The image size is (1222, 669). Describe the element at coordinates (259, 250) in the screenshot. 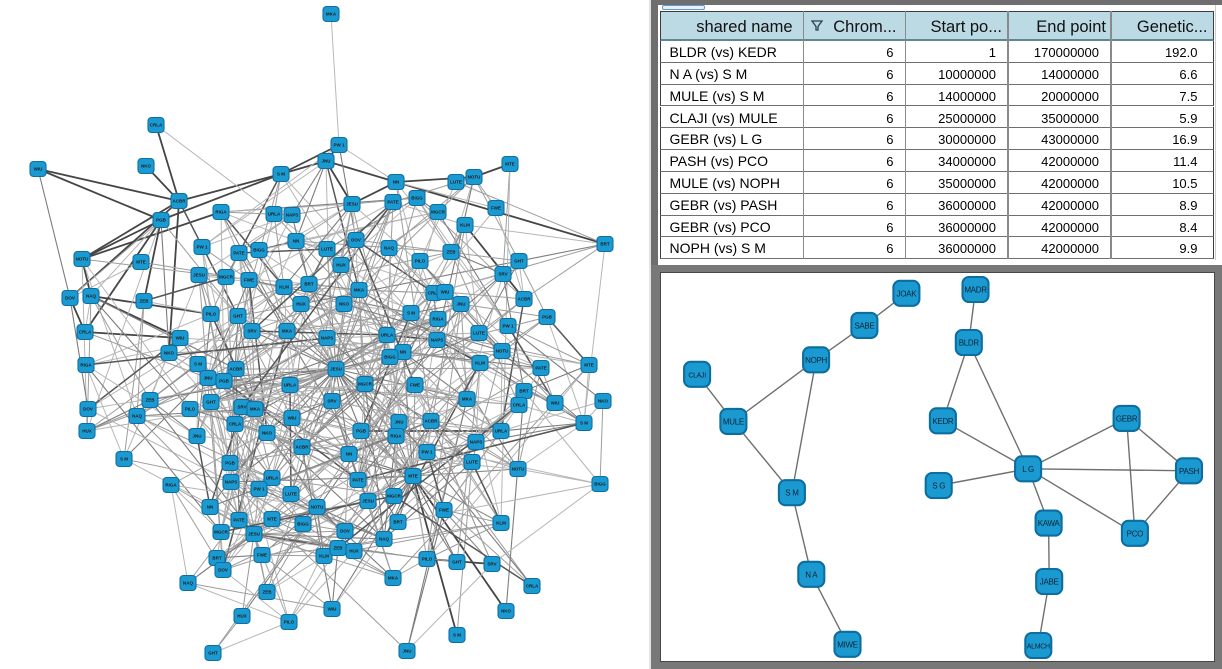

I see `svg-text: BIGG` at that location.